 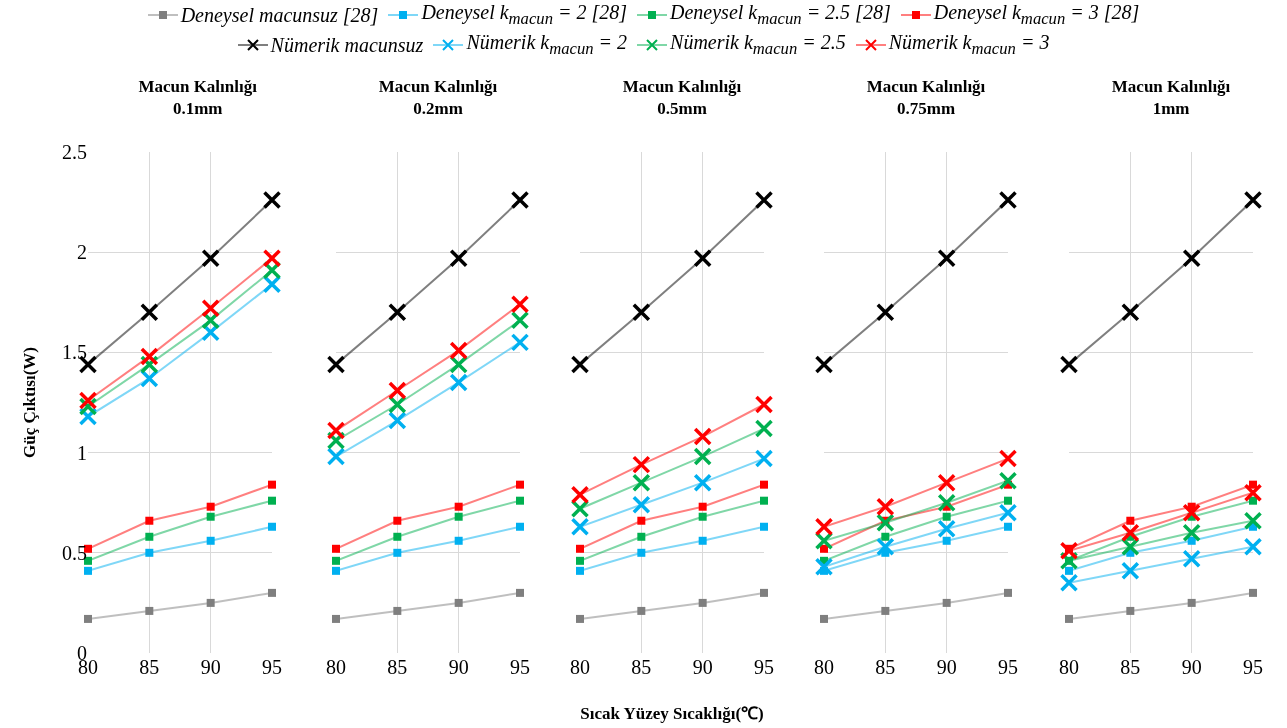 I want to click on legend-label: Deneysel k$_{macun}$ = 2 [28], so click(x=524, y=15).